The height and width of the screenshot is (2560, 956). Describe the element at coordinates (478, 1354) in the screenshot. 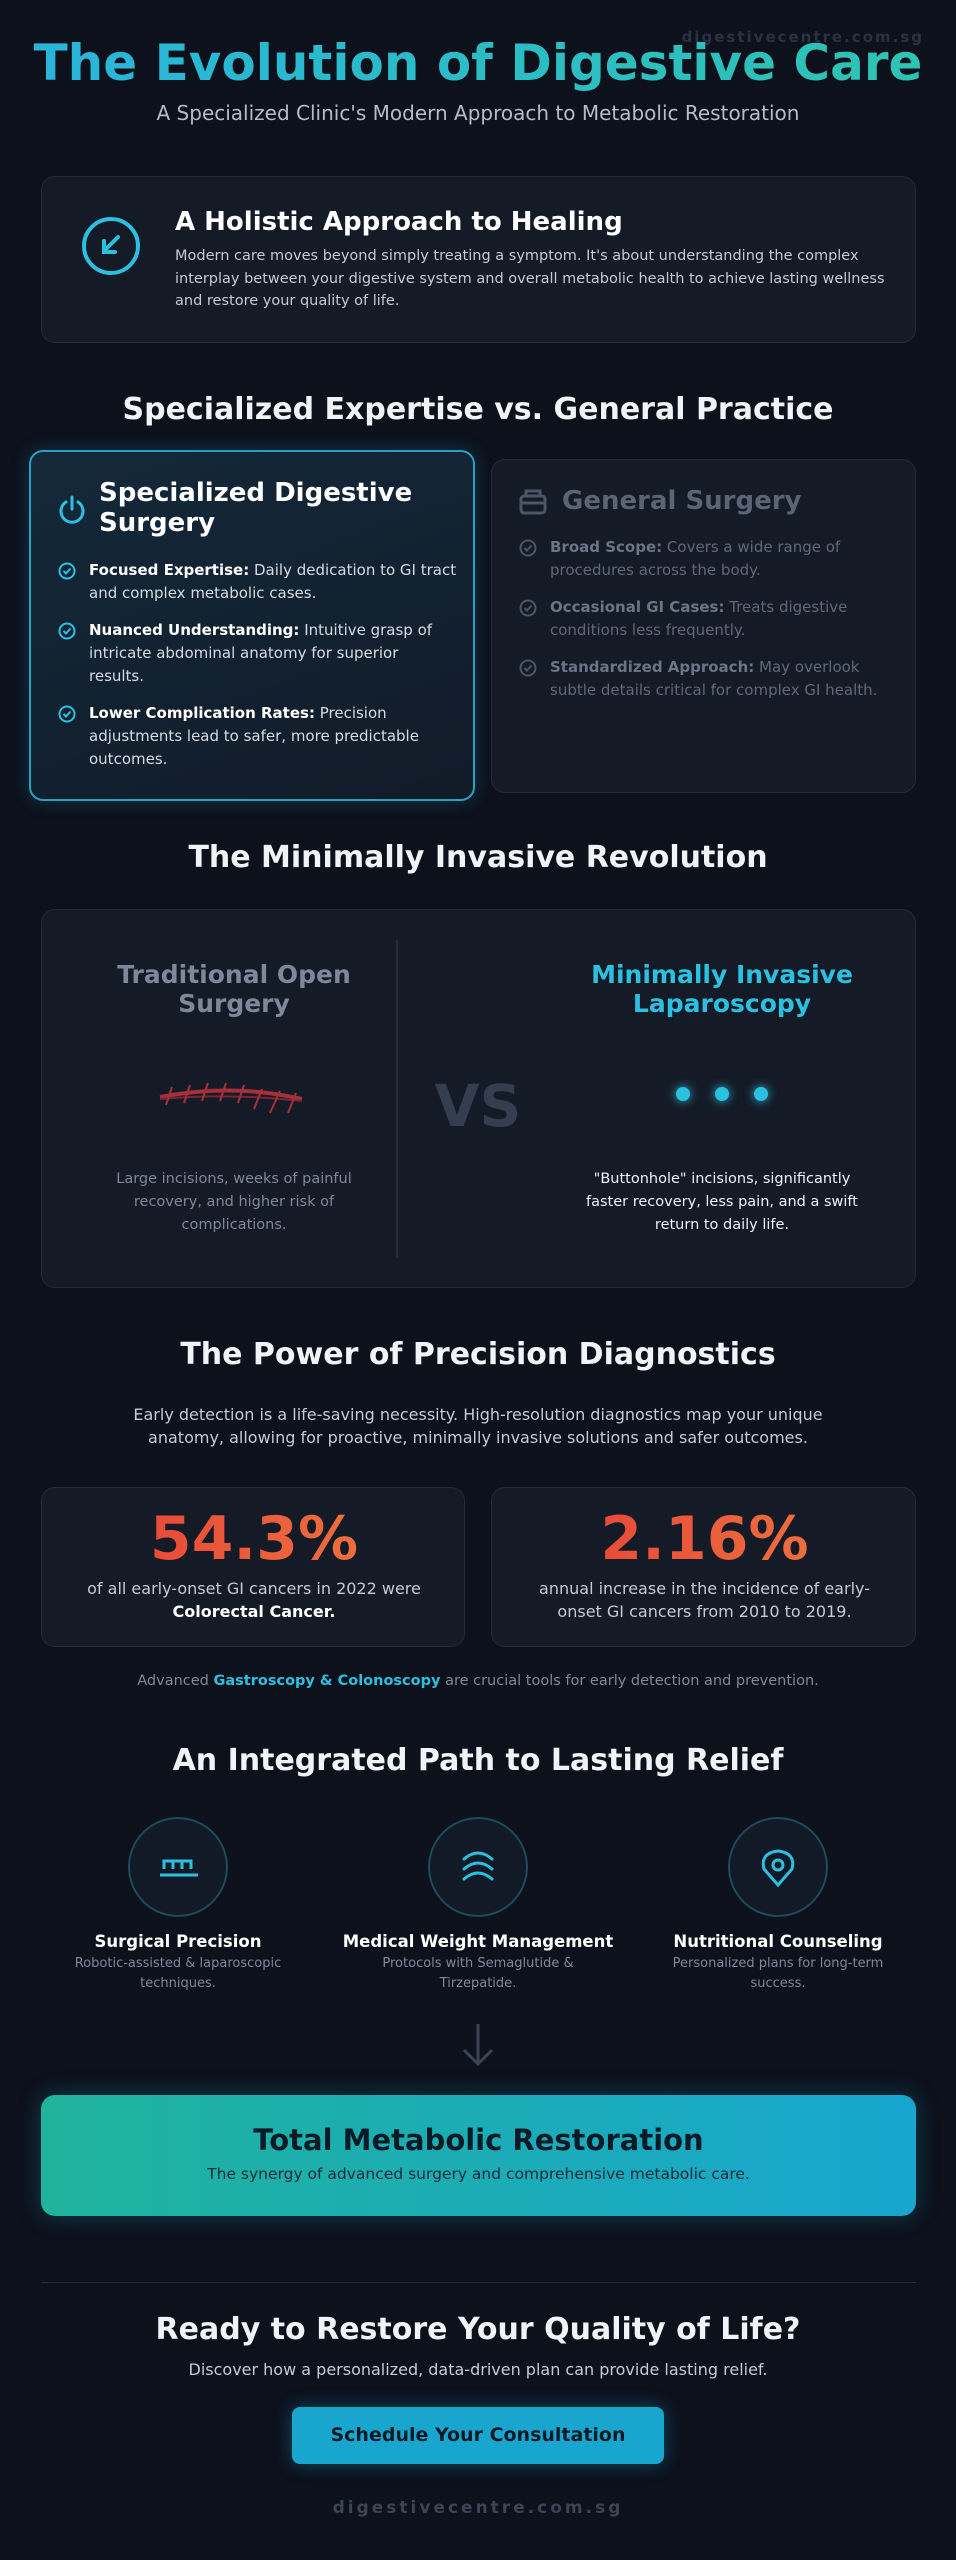

I see `section-title: The Power of Precision Diagnostics` at that location.